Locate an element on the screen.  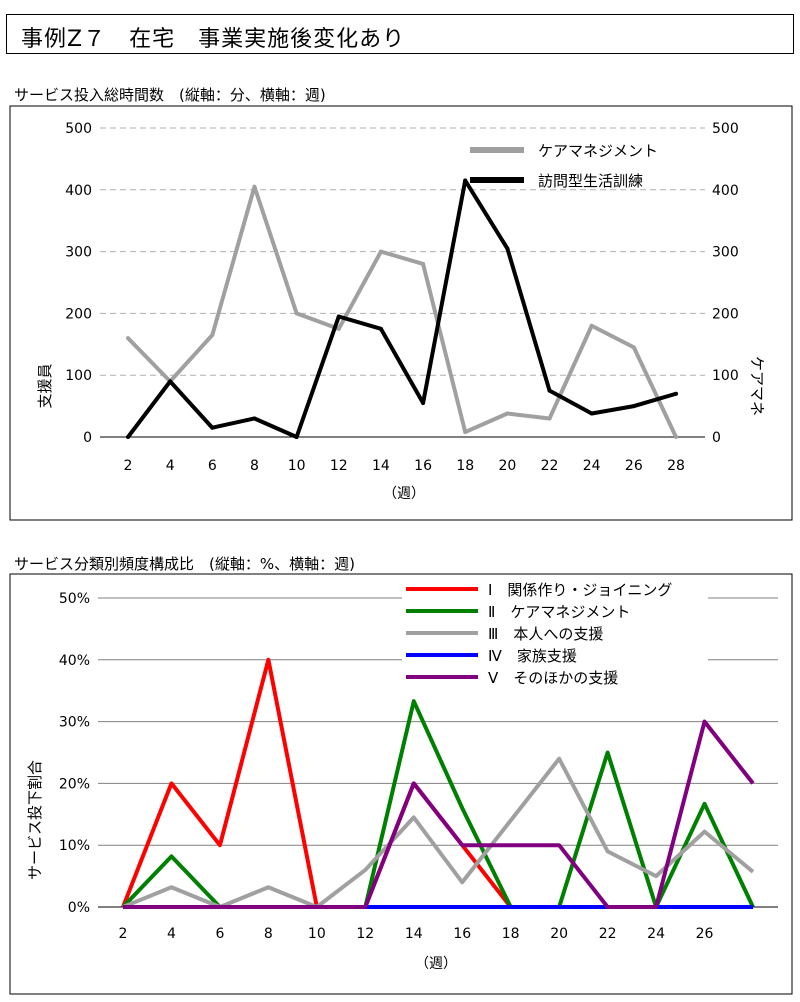
chart2-xtick: 18 is located at coordinates (511, 934).